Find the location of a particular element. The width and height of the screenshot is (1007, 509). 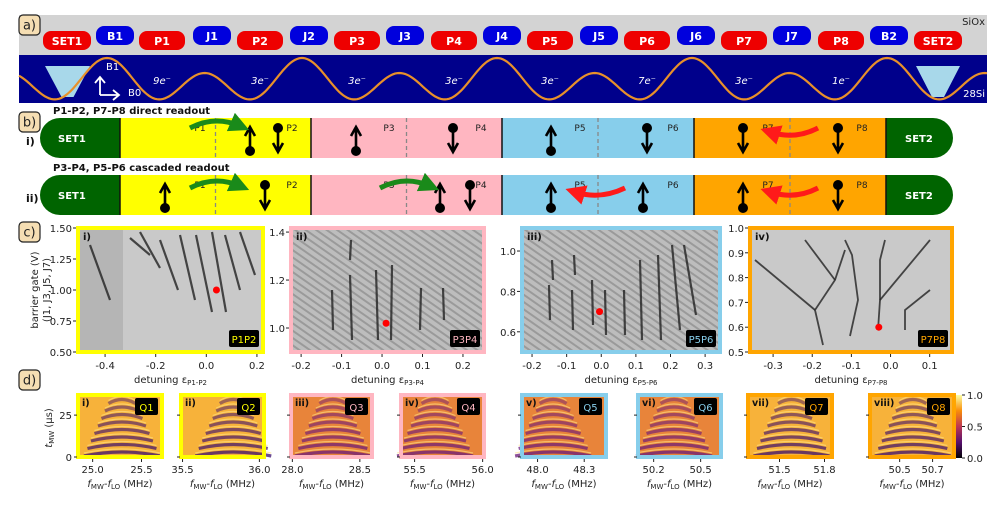

text-span: P5-P6 is located at coordinates (648, 383).